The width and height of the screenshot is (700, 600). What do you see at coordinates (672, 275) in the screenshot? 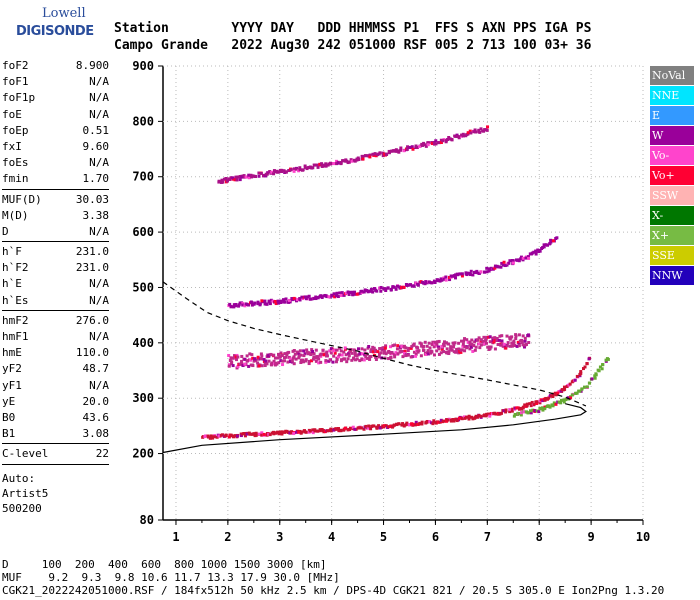
I see `legend-nnw: NNW` at bounding box center [672, 275].